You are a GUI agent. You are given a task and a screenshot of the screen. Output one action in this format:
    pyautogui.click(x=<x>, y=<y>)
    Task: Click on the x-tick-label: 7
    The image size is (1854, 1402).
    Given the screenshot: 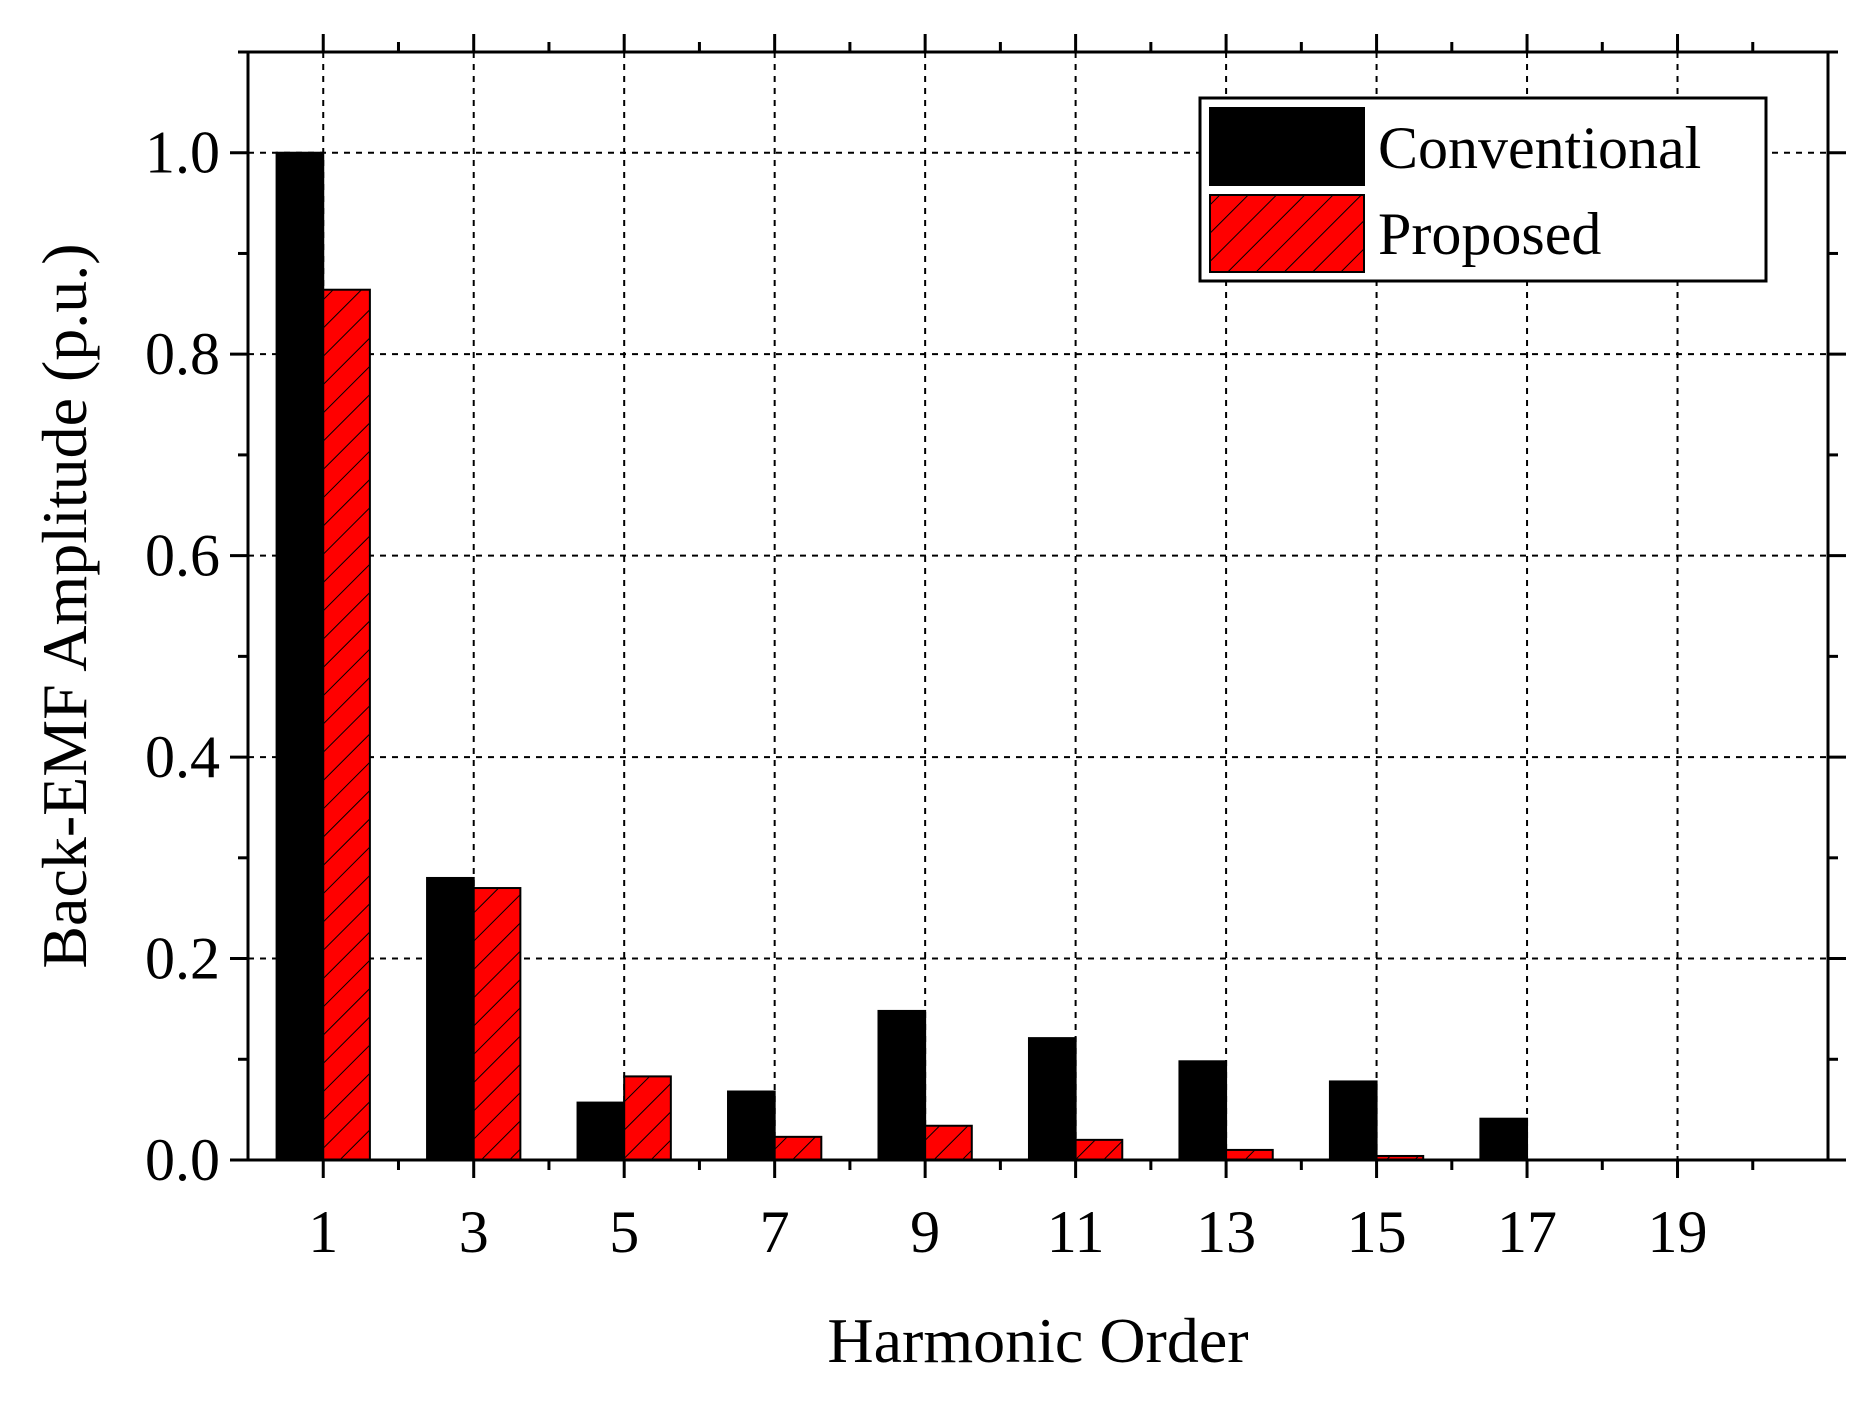 What is the action you would take?
    pyautogui.click(x=775, y=1232)
    